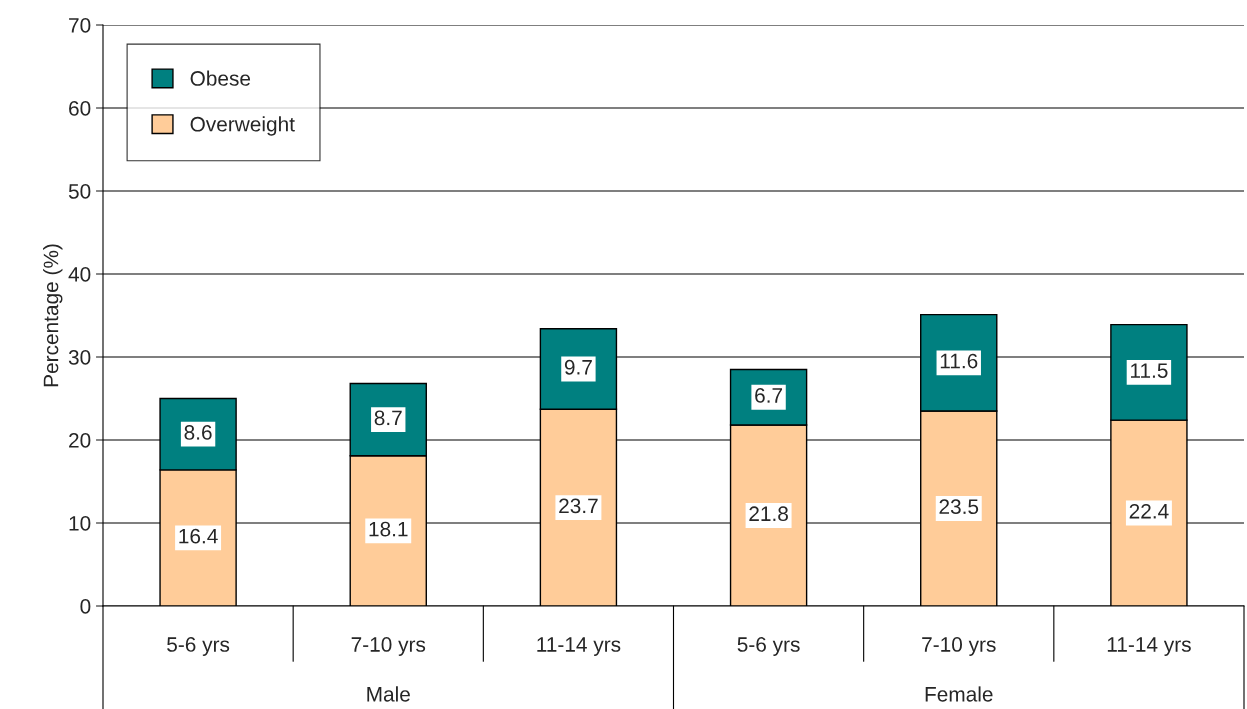  What do you see at coordinates (79, 357) in the screenshot?
I see `y-tick-label: 30` at bounding box center [79, 357].